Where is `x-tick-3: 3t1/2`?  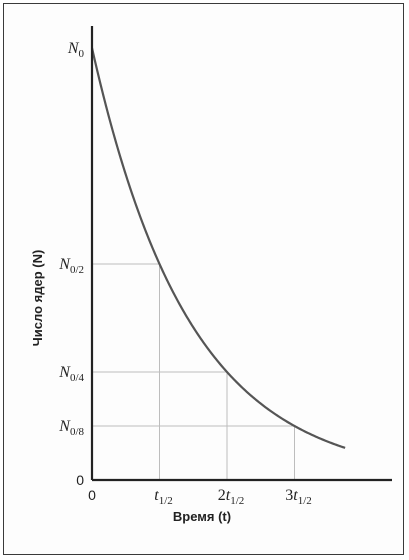 x-tick-3: 3t1/2 is located at coordinates (298, 497).